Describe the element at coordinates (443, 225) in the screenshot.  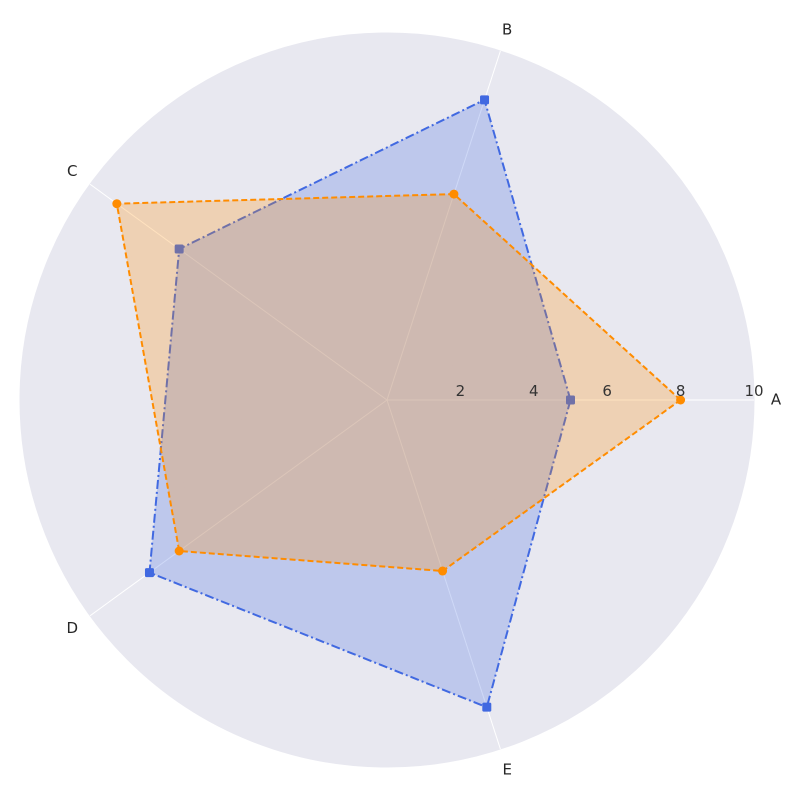
I see `spoke-B` at that location.